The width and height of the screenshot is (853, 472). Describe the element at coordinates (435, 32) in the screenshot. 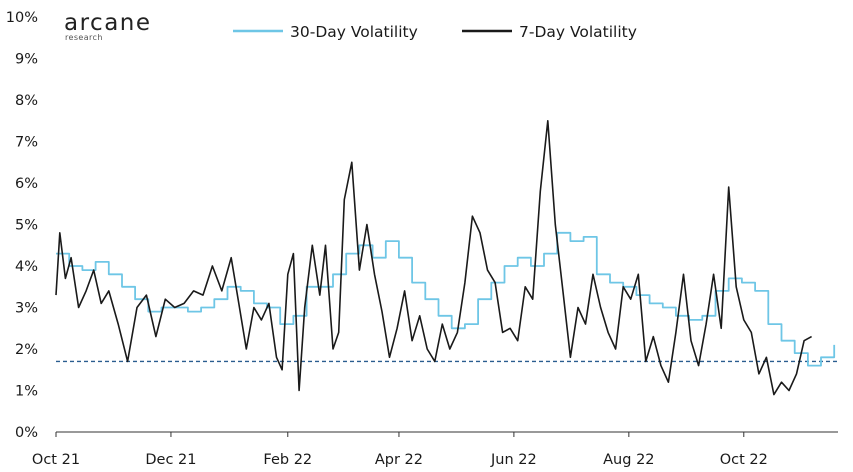

I see `legend: 30-Day Volatility 7-Day Volatility` at that location.